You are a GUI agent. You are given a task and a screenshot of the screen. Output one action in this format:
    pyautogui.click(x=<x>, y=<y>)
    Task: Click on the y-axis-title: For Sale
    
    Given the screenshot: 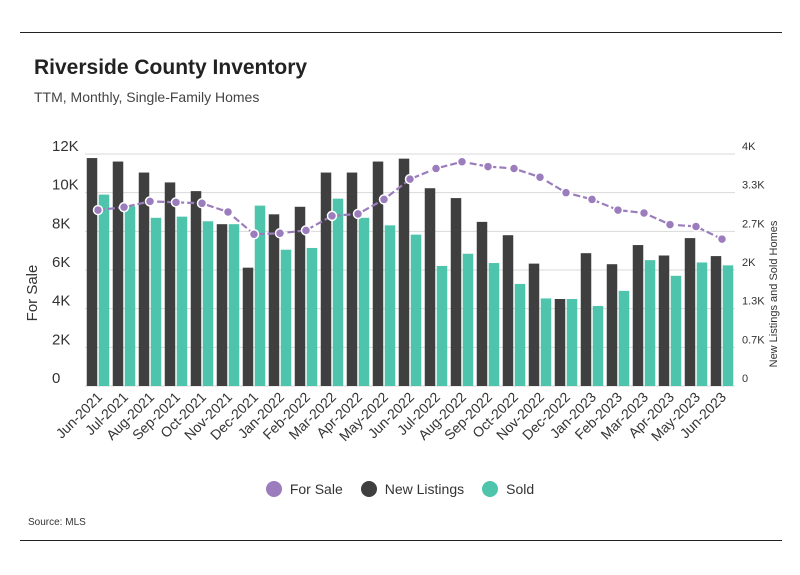 What is the action you would take?
    pyautogui.click(x=32, y=293)
    